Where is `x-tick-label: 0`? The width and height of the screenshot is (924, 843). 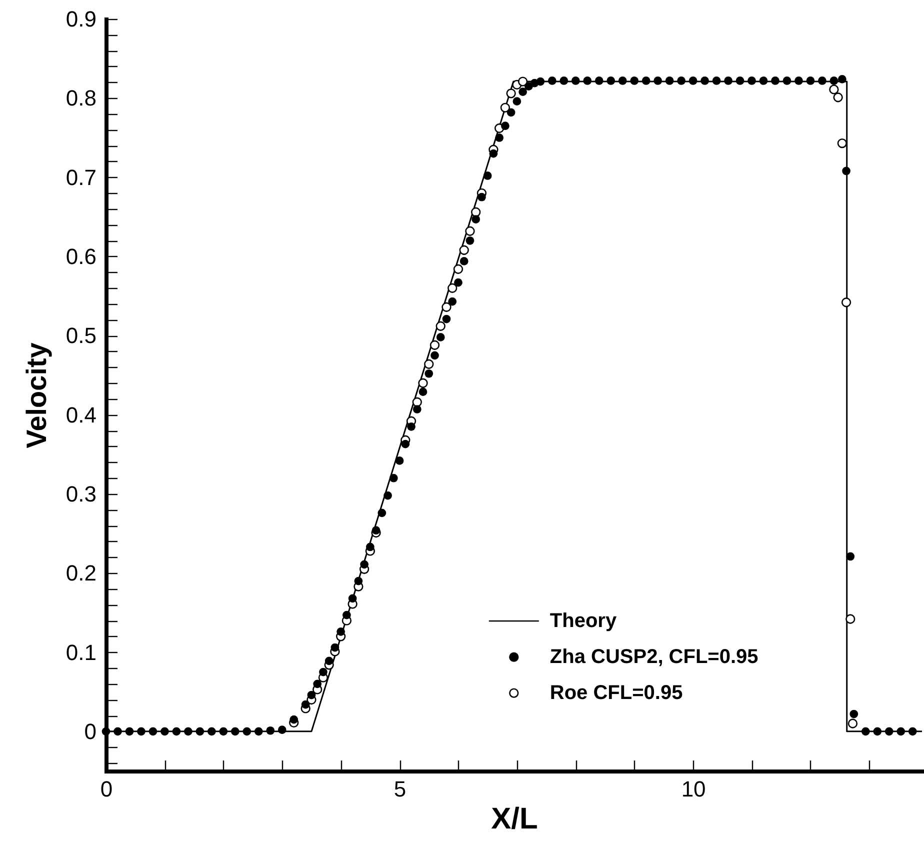 x-tick-label: 0 is located at coordinates (106, 789).